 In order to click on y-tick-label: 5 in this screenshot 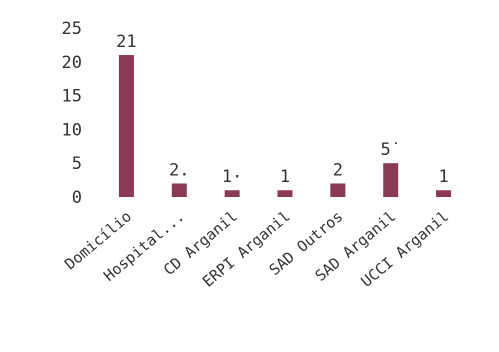, I will do `click(77, 164)`.